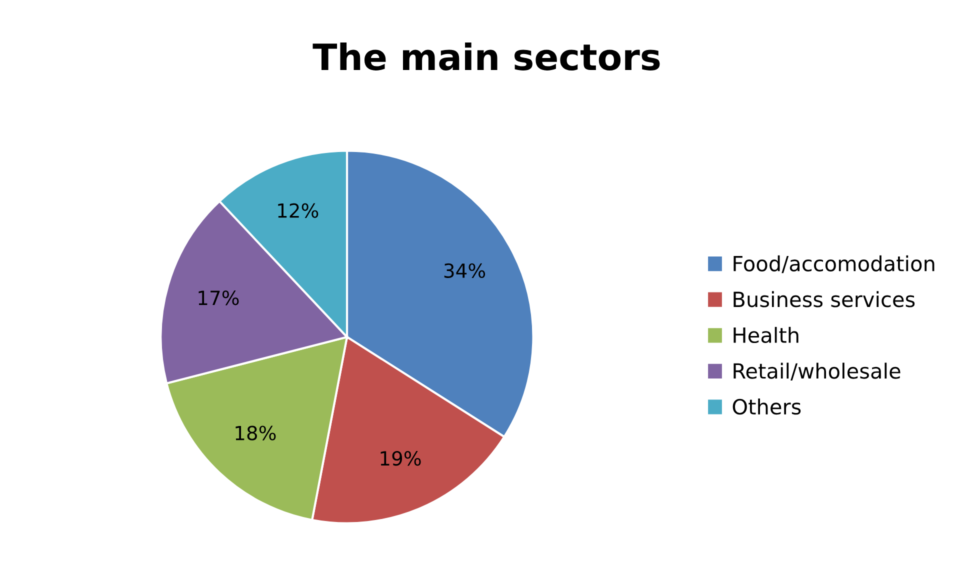  I want to click on legend-label: Food/accomodation, so click(834, 264).